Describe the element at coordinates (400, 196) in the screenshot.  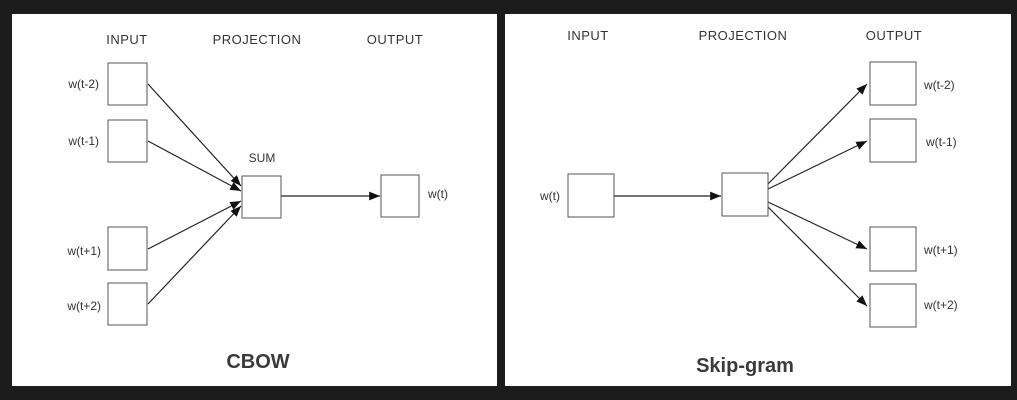
I see `cbow-output-box` at that location.